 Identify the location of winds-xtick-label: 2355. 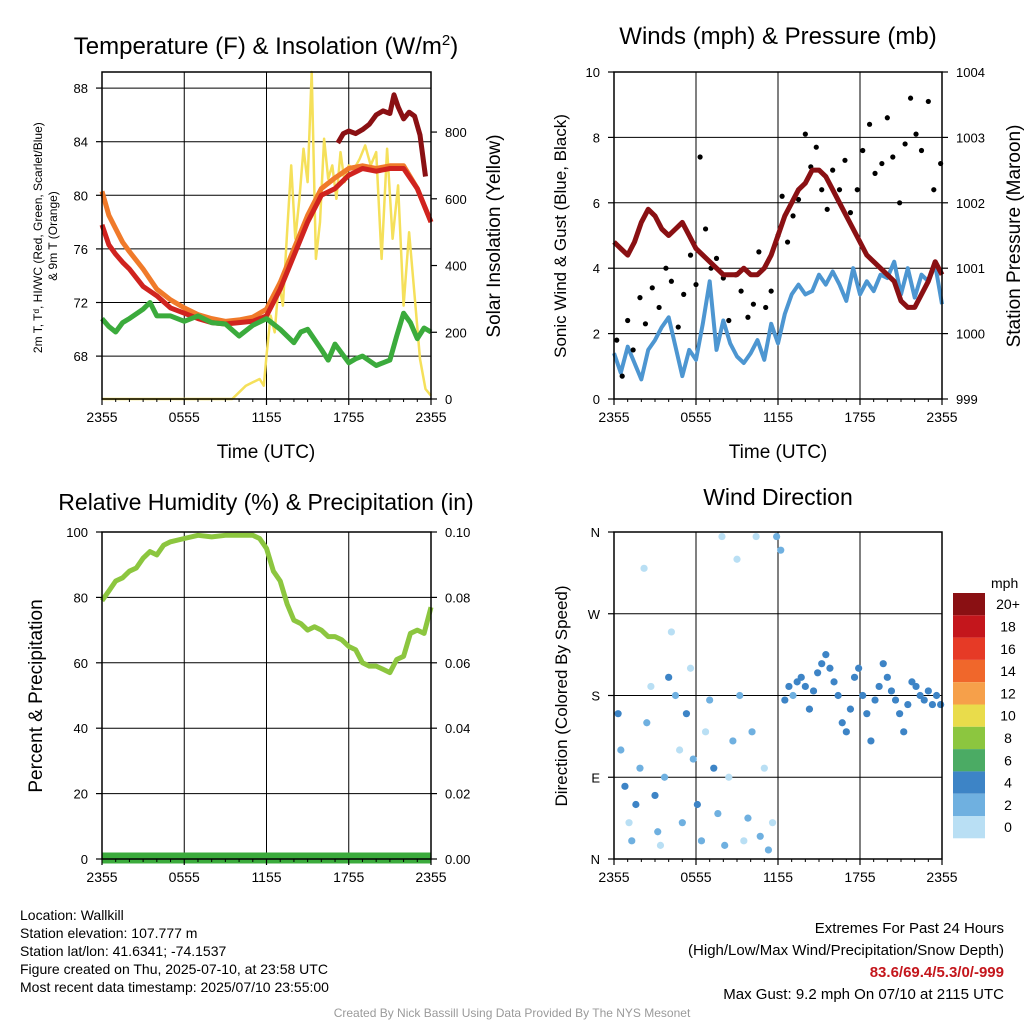
(613, 417).